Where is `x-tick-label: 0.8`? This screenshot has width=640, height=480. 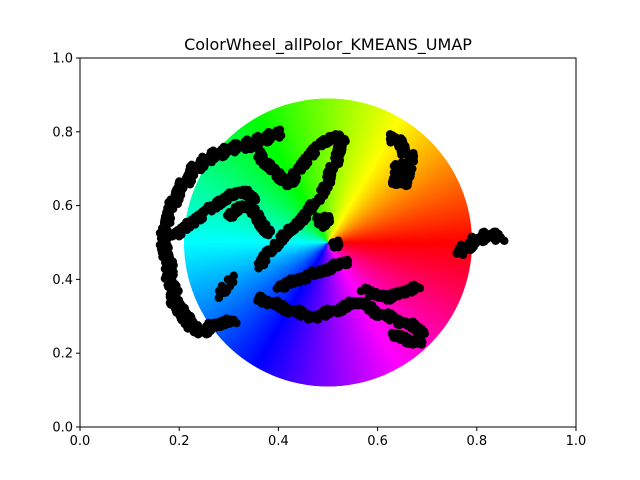
x-tick-label: 0.8 is located at coordinates (476, 441).